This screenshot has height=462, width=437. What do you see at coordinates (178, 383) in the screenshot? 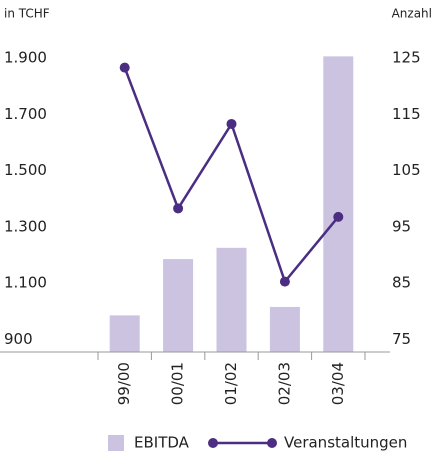
I see `x-tick-label: 00/01` at bounding box center [178, 383].